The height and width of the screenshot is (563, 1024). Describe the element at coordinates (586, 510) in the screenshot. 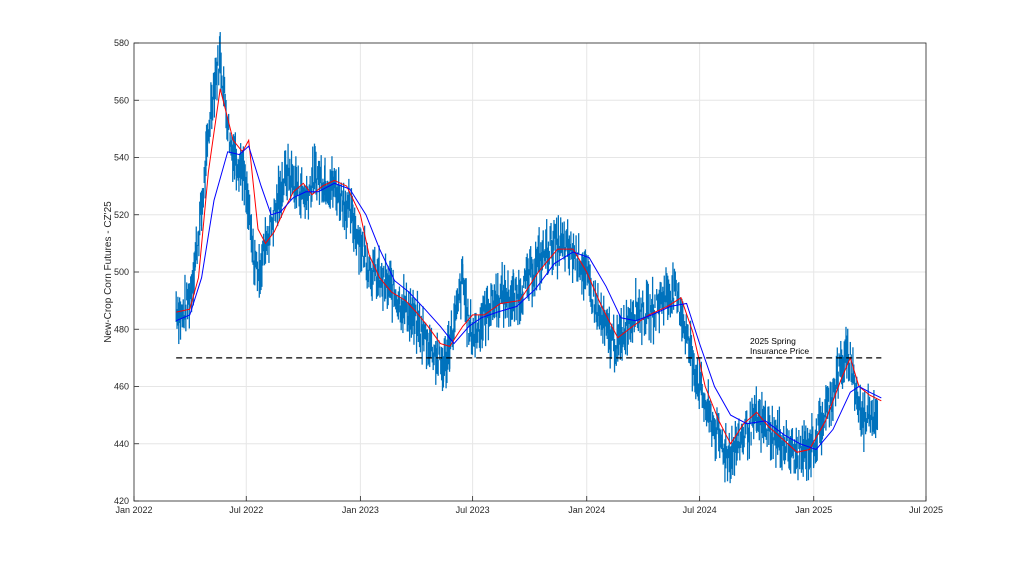

I see `x-tick-label: Jan 2024` at that location.